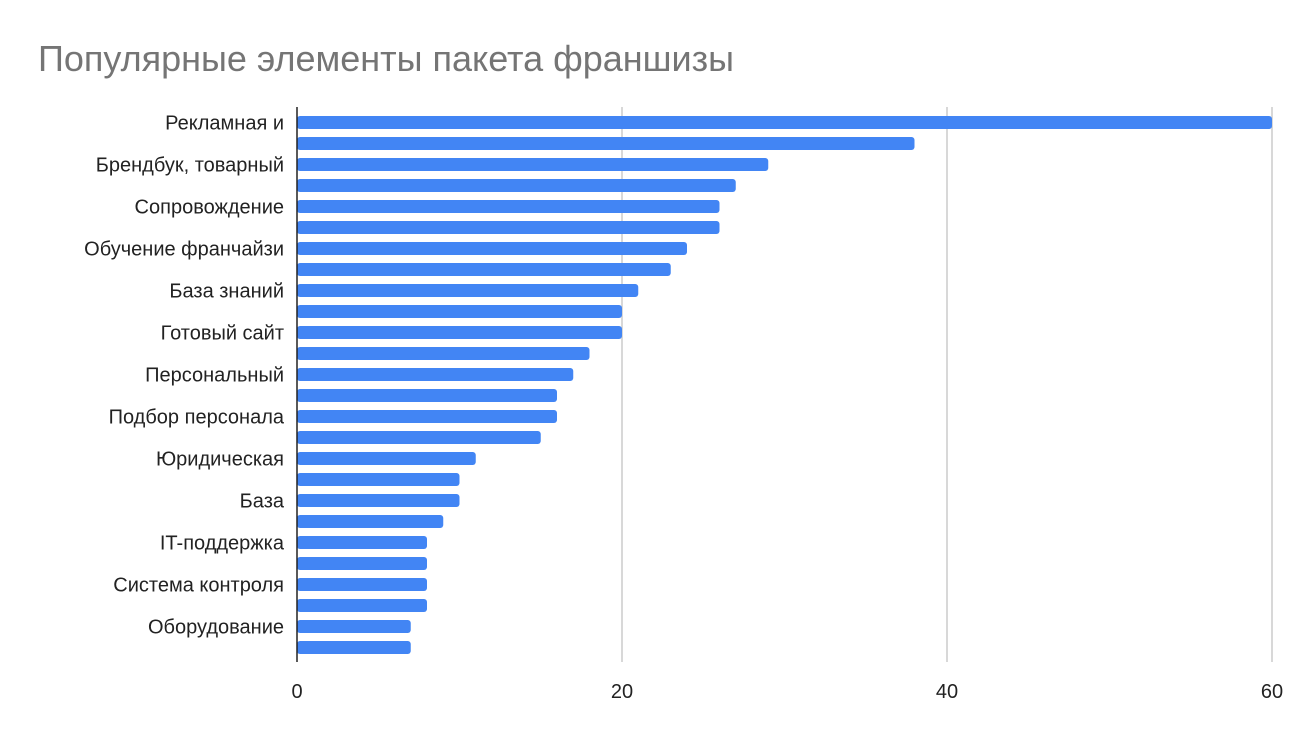 Image resolution: width=1310 pixels, height=742 pixels. What do you see at coordinates (386, 58) in the screenshot?
I see `chart-title: Популярные элементы пакета франшизы` at bounding box center [386, 58].